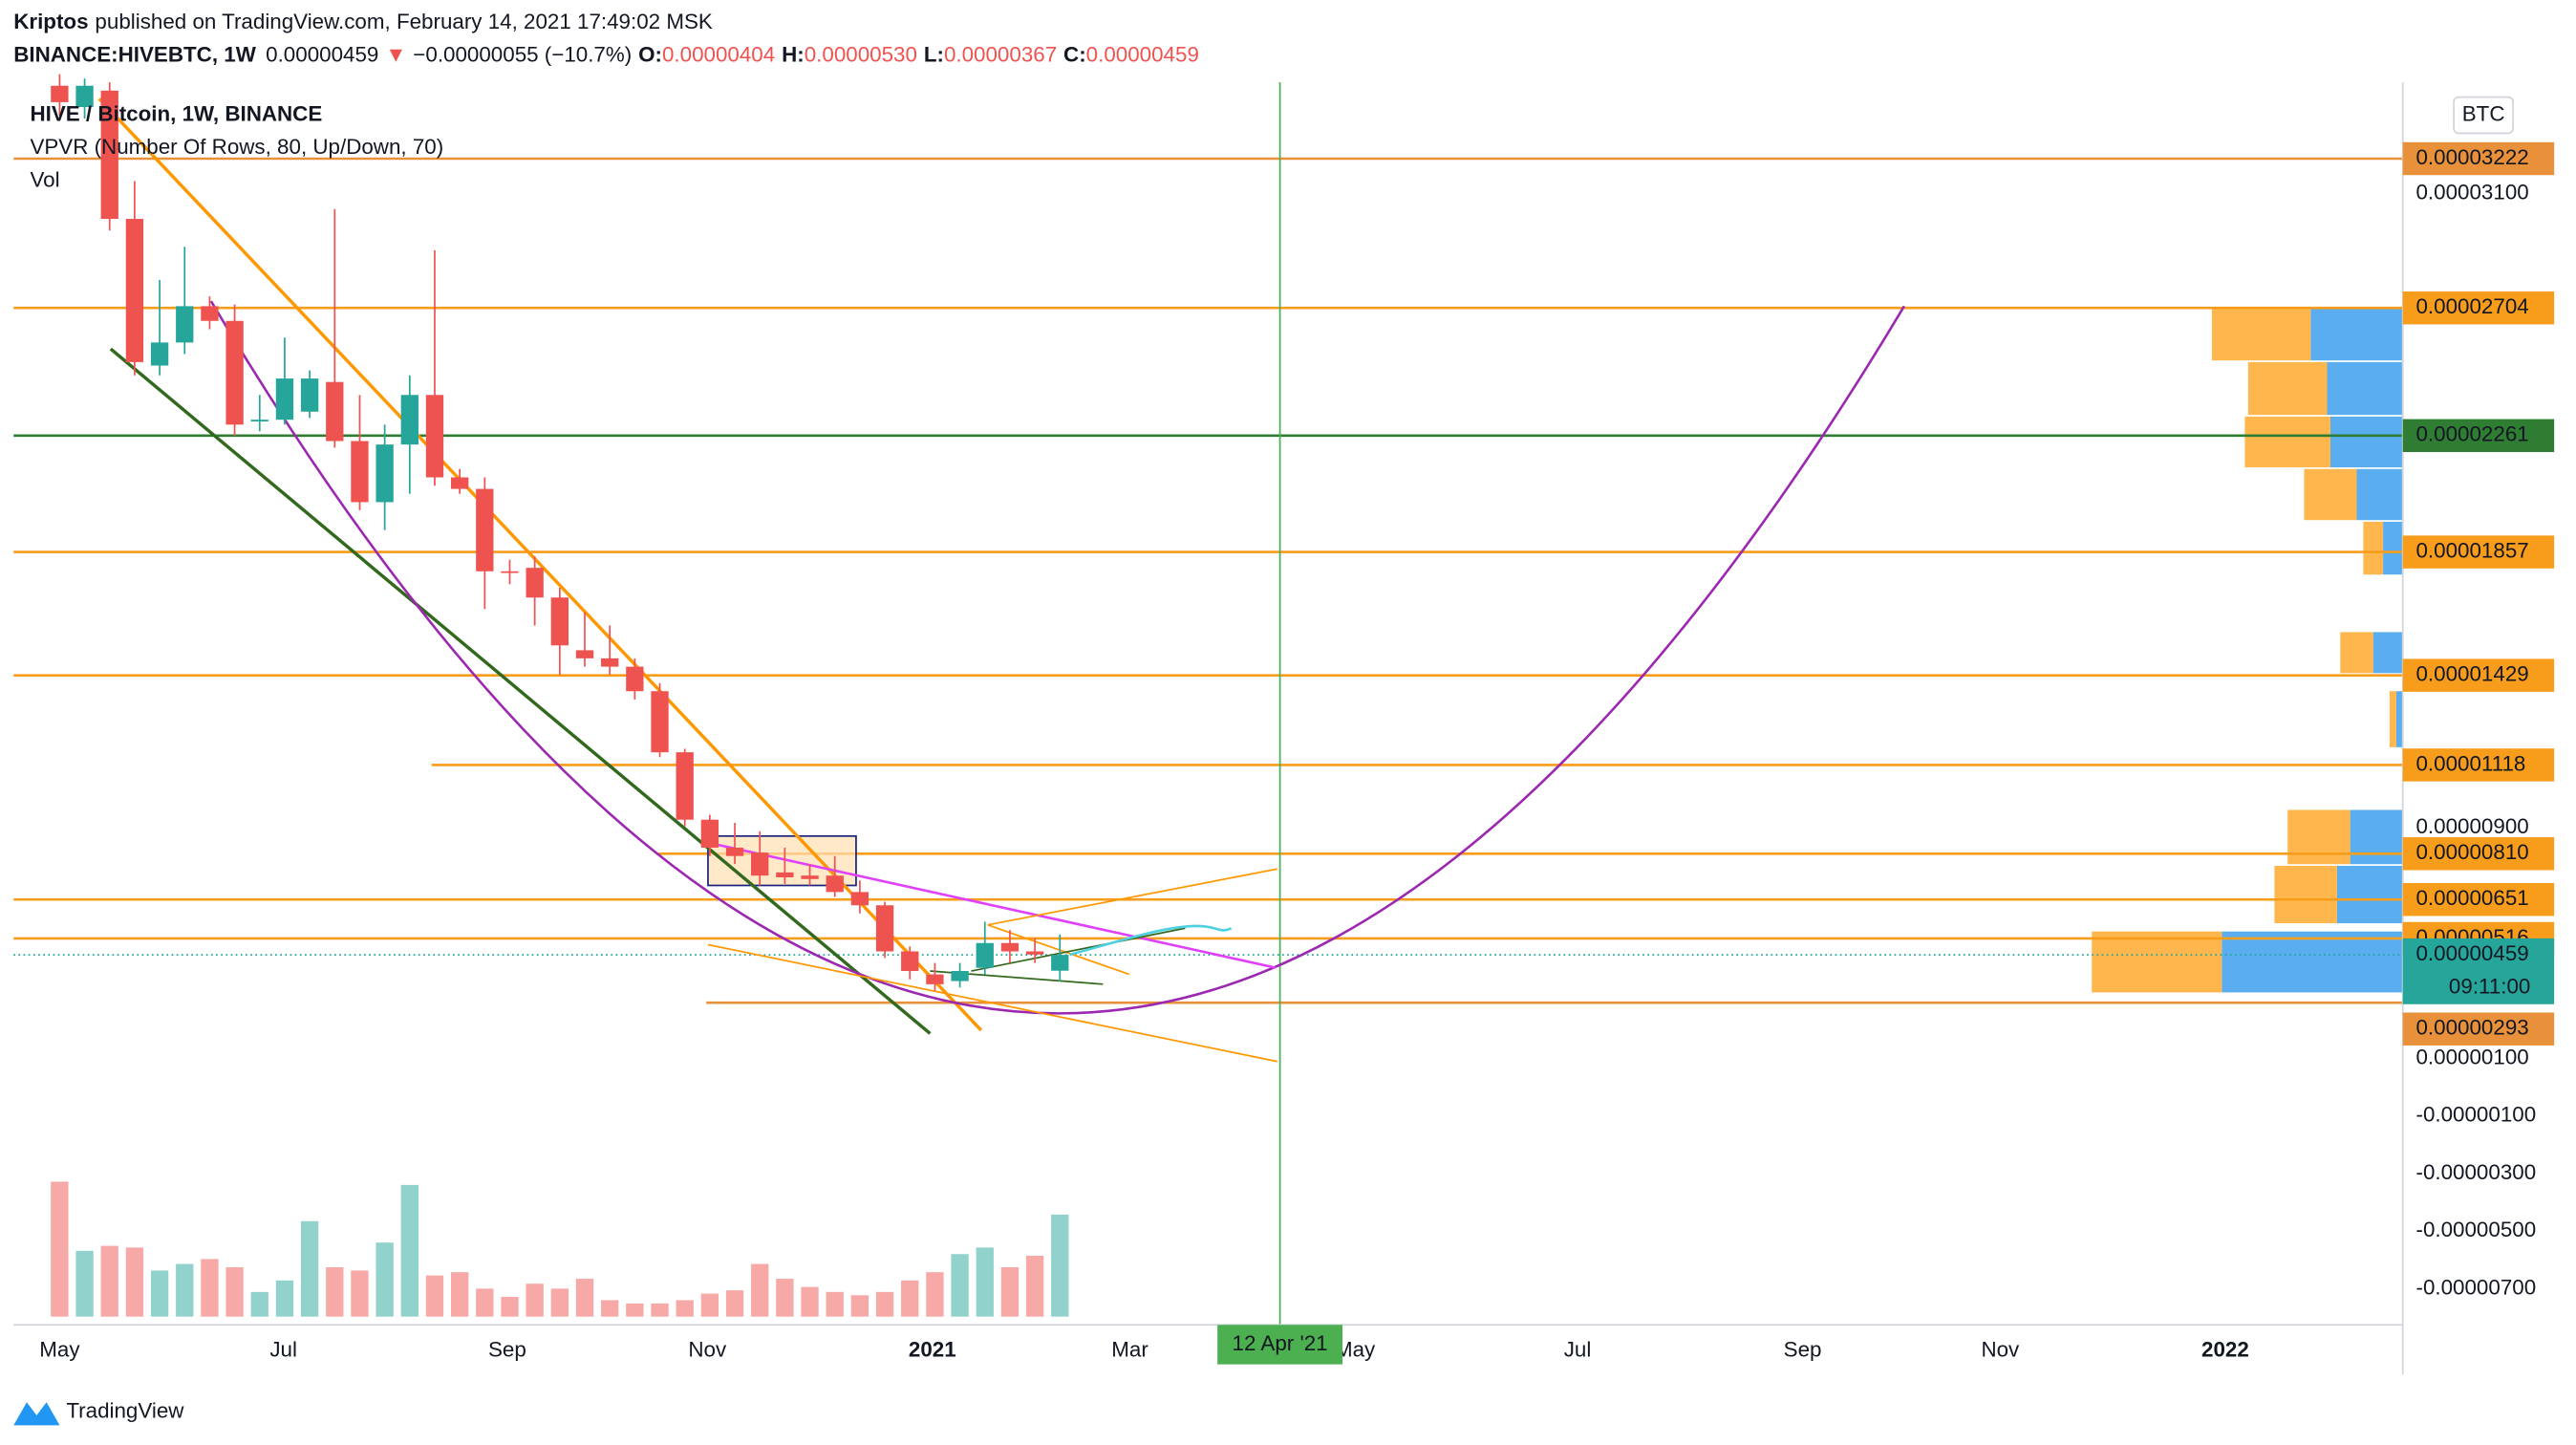  What do you see at coordinates (125, 1410) in the screenshot?
I see `footer: TradingView` at bounding box center [125, 1410].